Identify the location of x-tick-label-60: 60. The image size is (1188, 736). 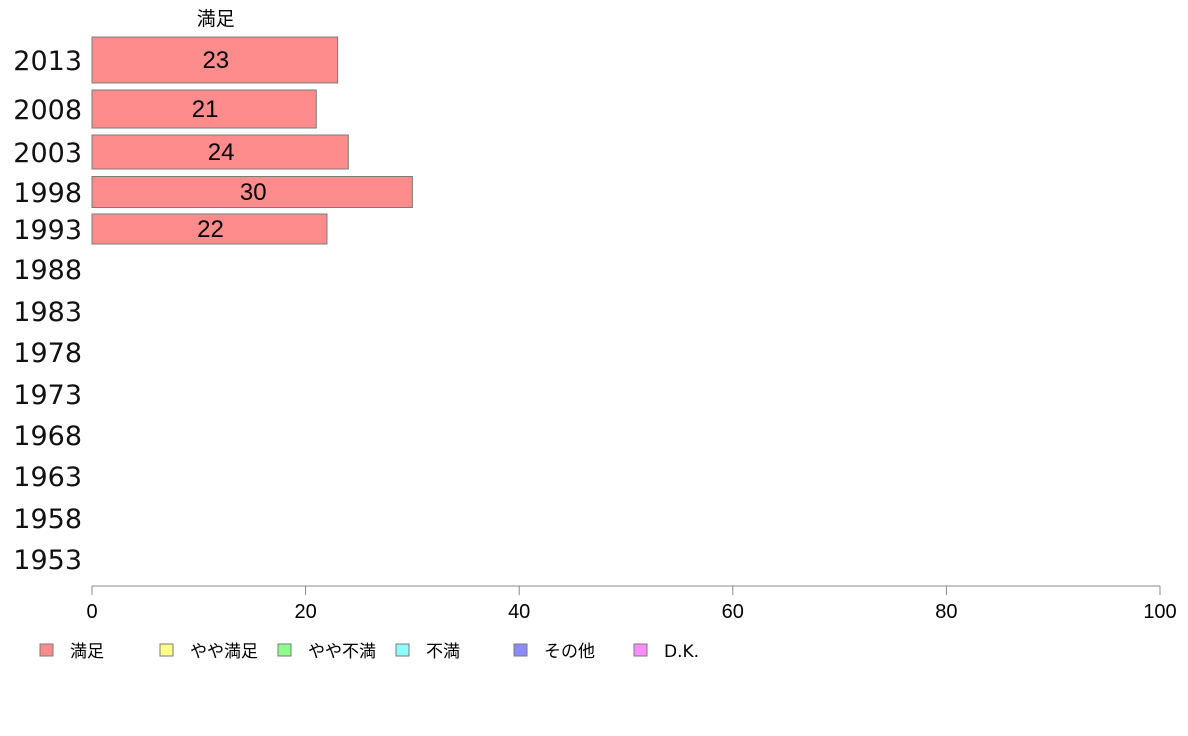
(733, 612).